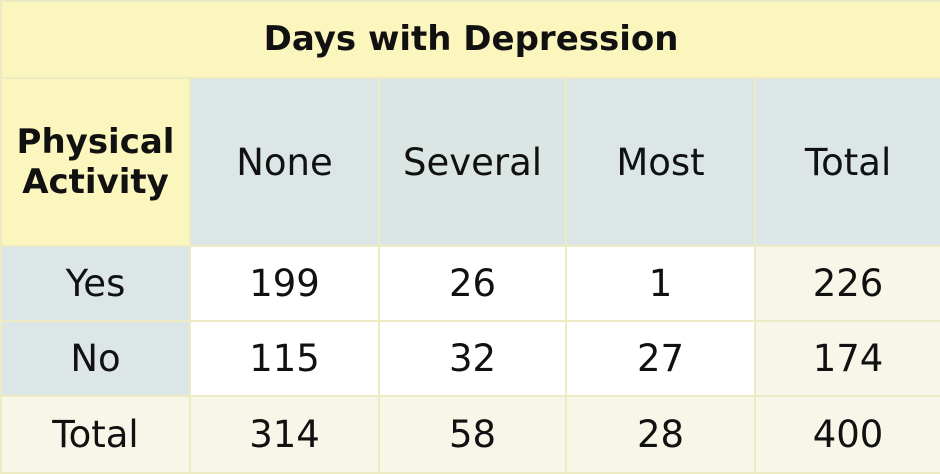 This screenshot has width=940, height=474. What do you see at coordinates (284, 434) in the screenshot?
I see `column-total-cell: 314` at bounding box center [284, 434].